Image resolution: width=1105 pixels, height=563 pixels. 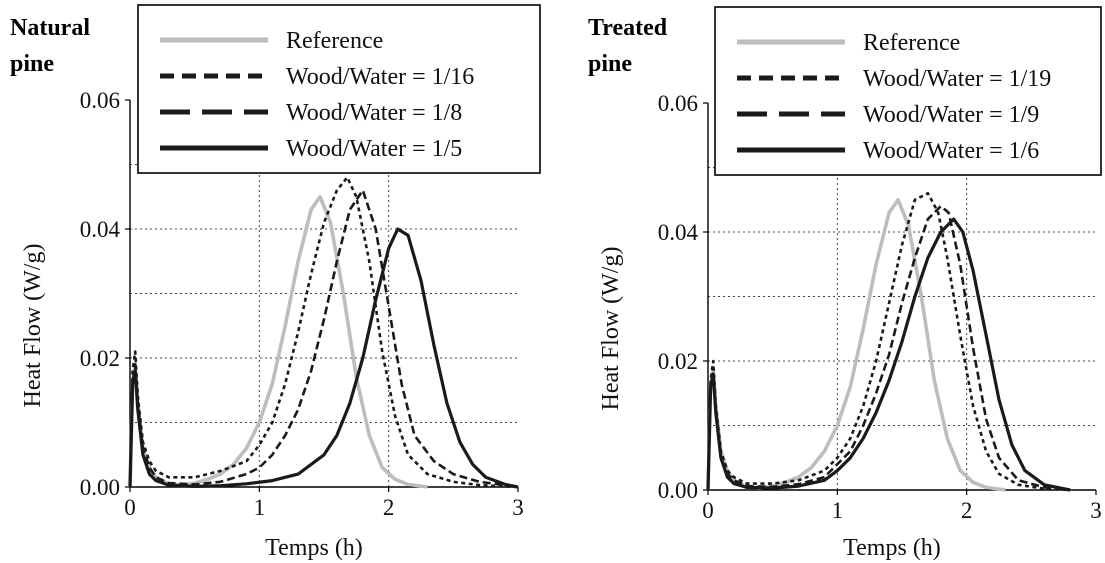 I want to click on panel-title: Treated pine, so click(x=627, y=46).